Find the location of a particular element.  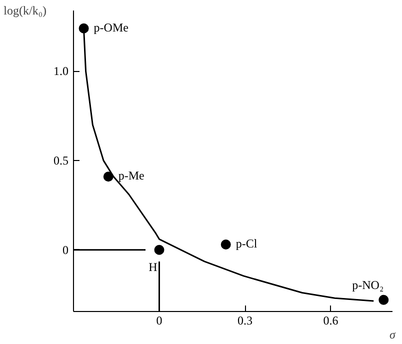

annotation: p-OMe is located at coordinates (111, 27).